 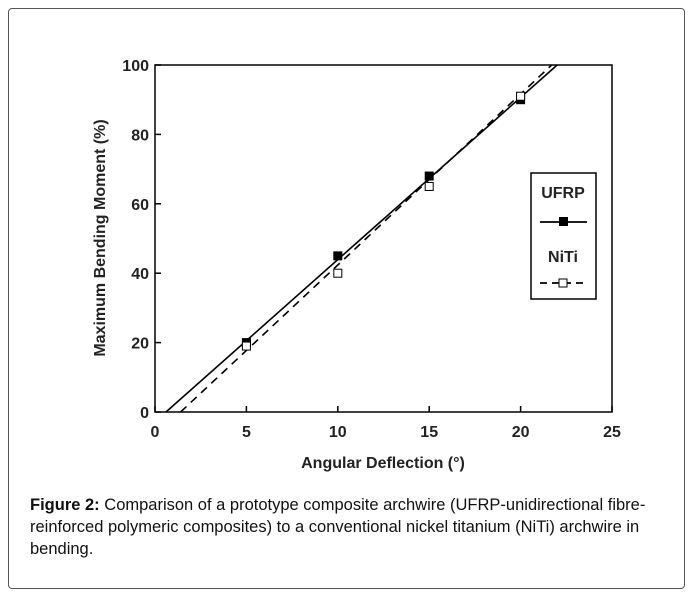 I want to click on legend-marker-ufrp, so click(x=563, y=221).